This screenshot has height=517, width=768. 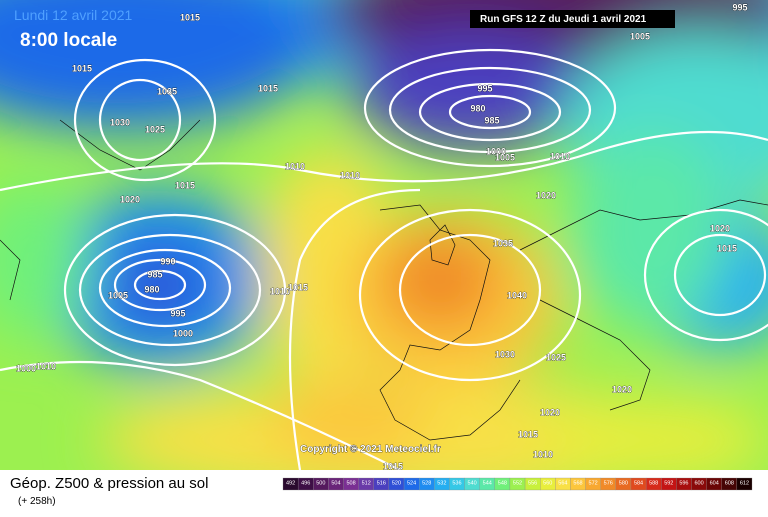 What do you see at coordinates (623, 483) in the screenshot?
I see `scale-label: 580` at bounding box center [623, 483].